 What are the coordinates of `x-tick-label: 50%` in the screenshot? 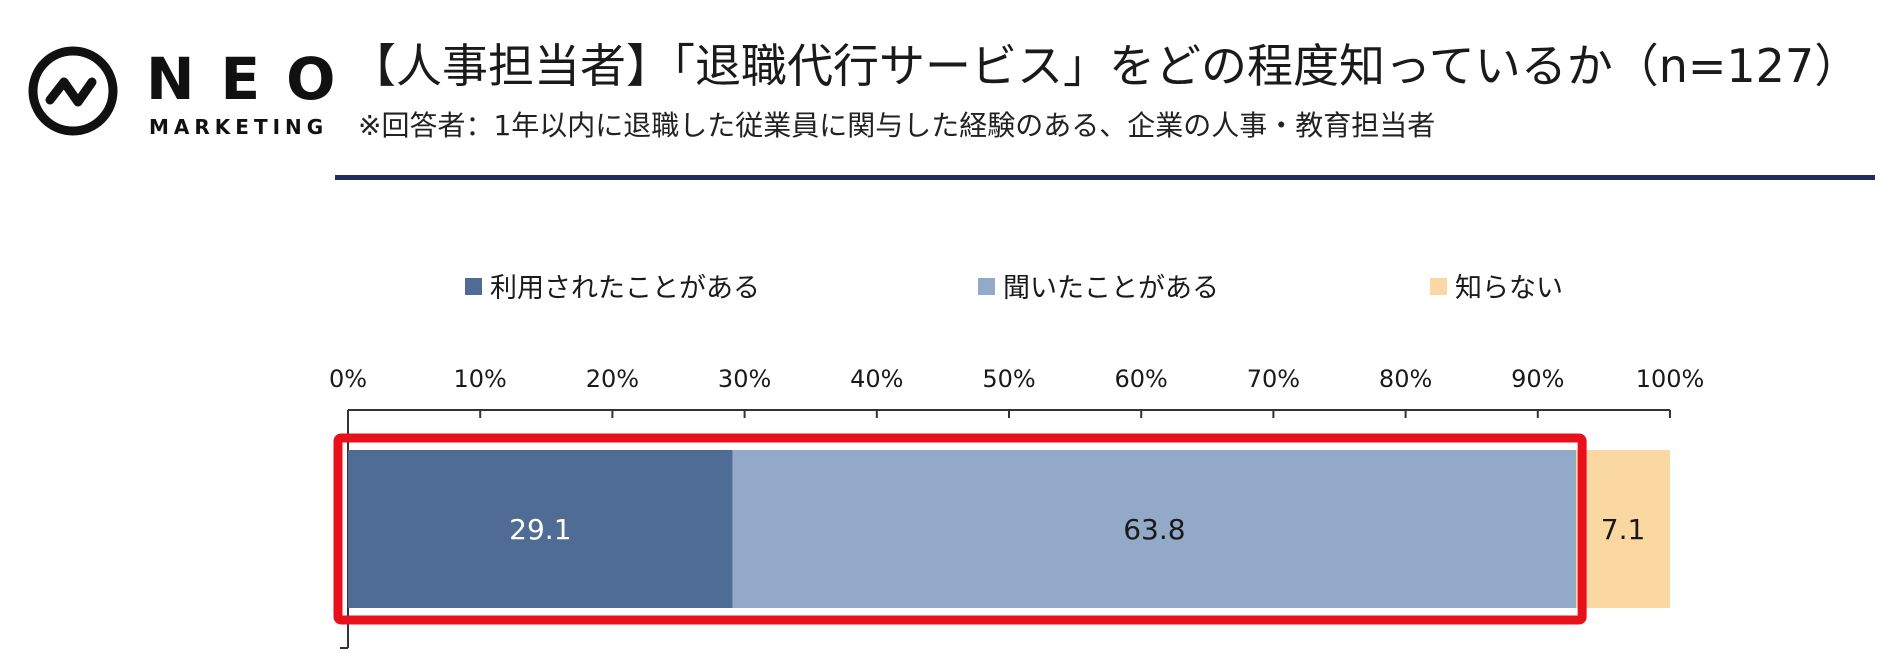 It's located at (1008, 379).